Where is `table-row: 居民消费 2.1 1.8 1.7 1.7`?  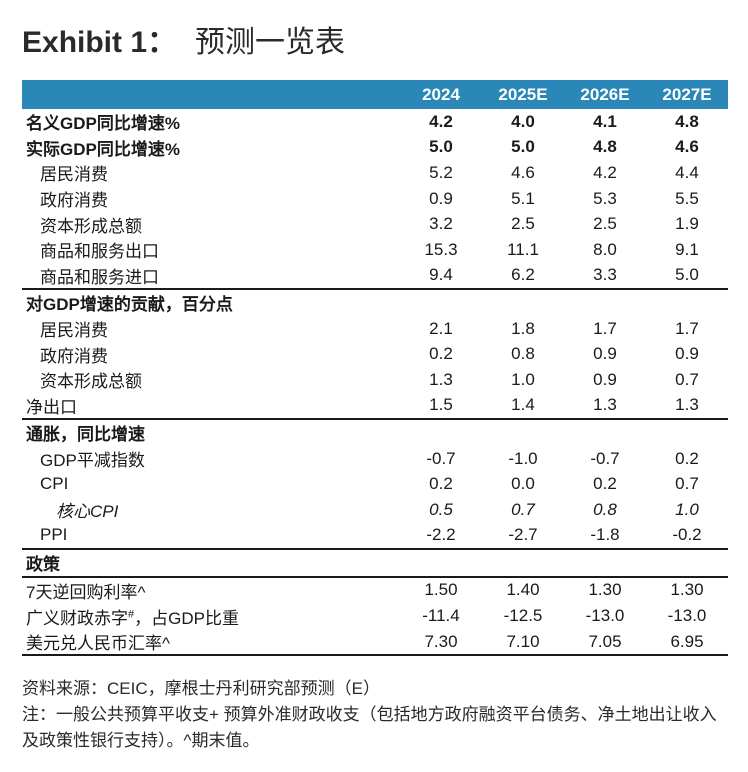
table-row: 居民消费 2.1 1.8 1.7 1.7 is located at coordinates (375, 329).